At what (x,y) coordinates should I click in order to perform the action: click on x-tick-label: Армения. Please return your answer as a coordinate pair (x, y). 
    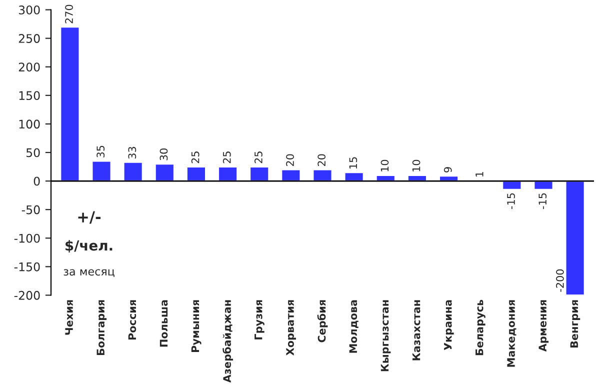
    Looking at the image, I should click on (543, 326).